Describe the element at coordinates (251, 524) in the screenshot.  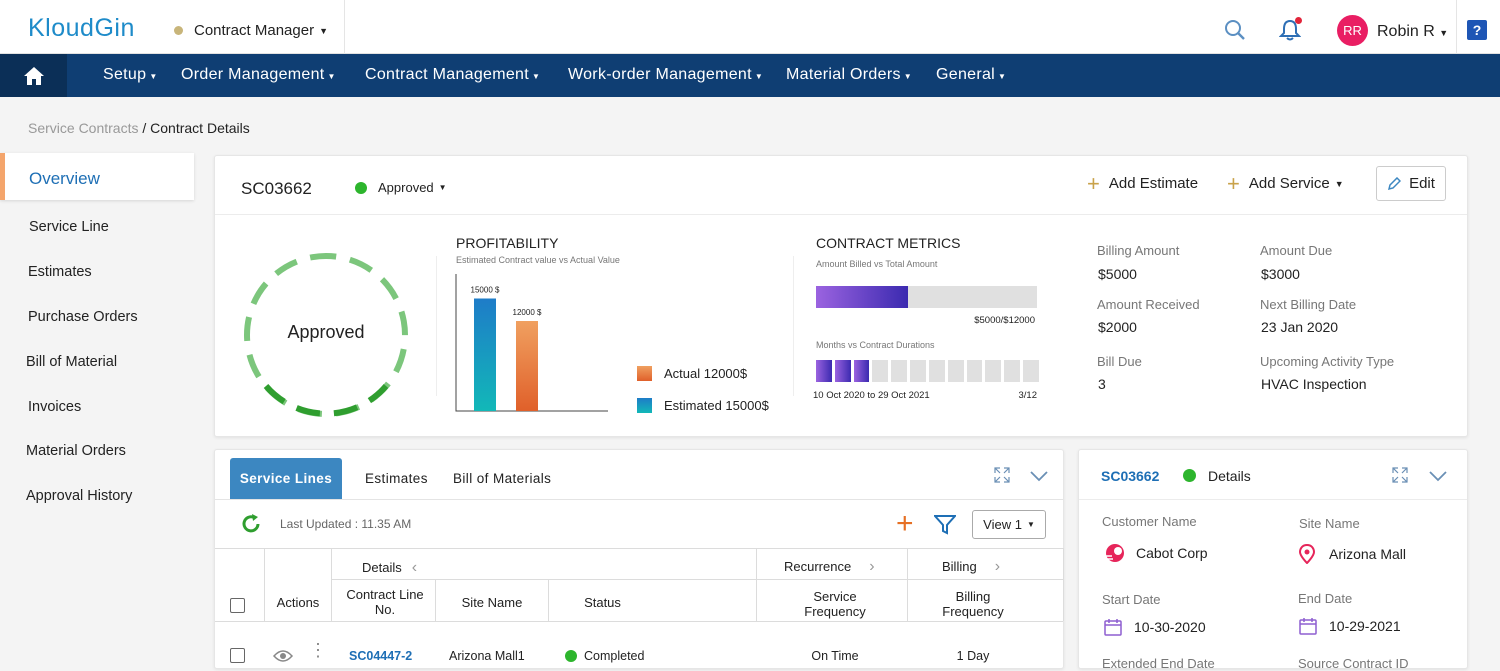
I see `refresh-icon` at that location.